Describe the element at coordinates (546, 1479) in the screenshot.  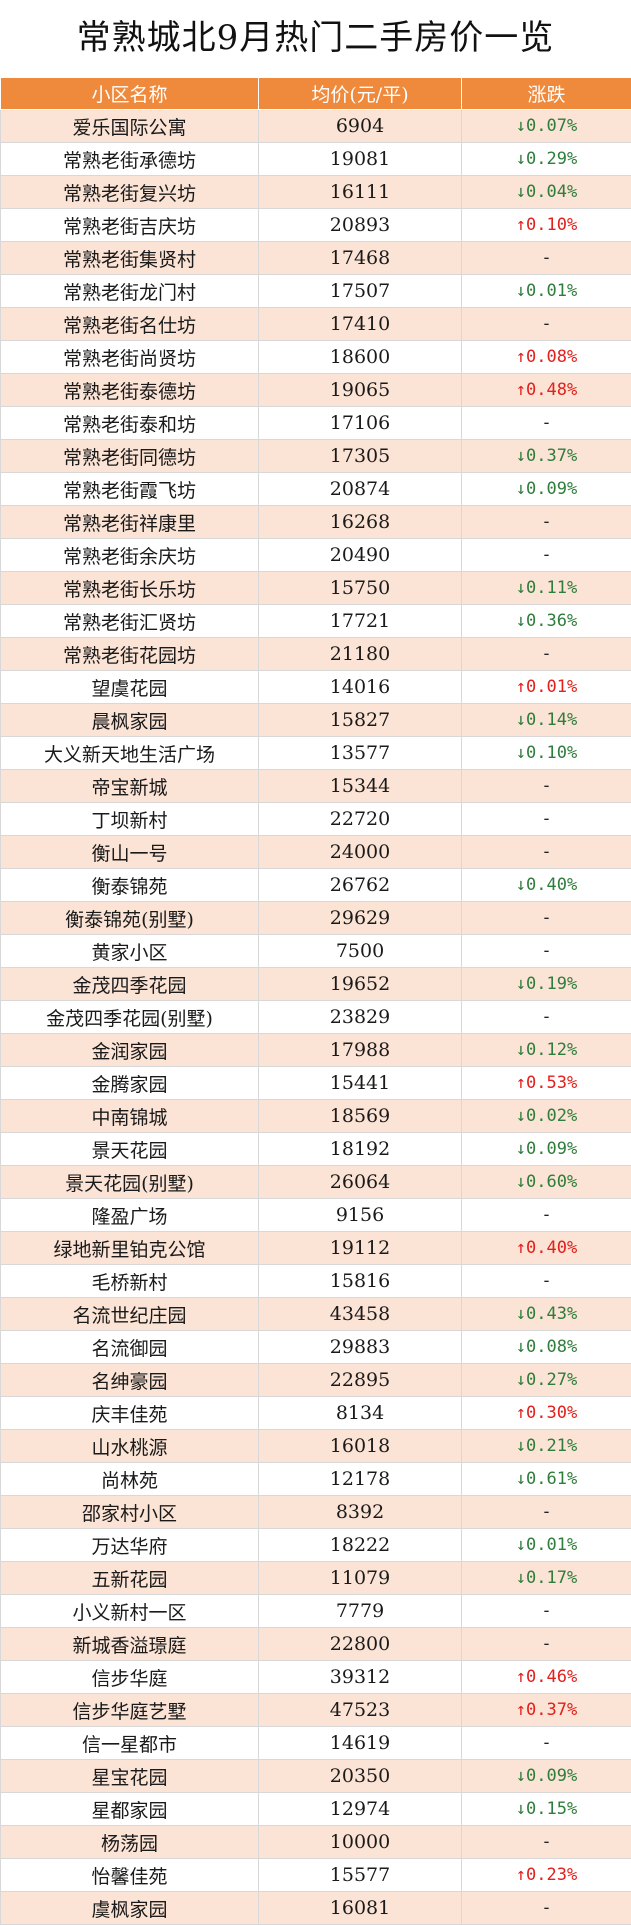
I see `cell-price-change: ↓0.61%` at that location.